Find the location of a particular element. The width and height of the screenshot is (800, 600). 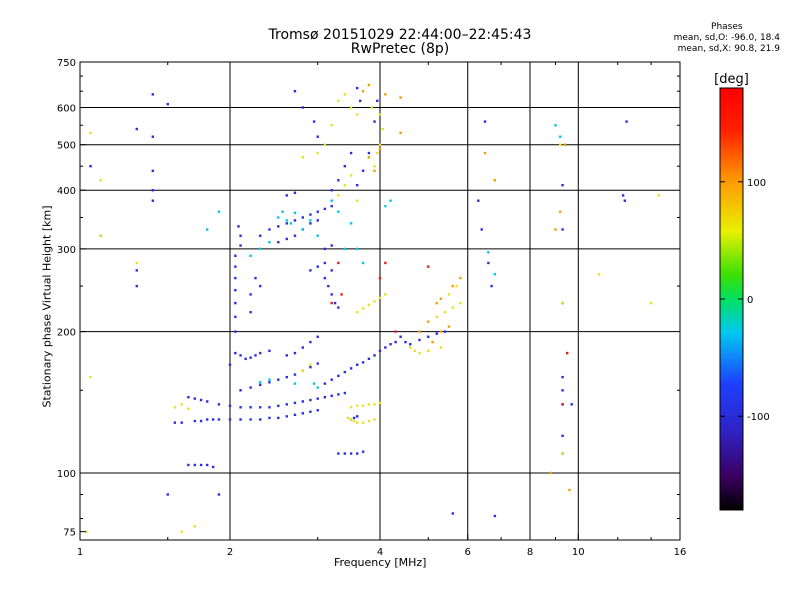

colorbar-tick-label: 100 is located at coordinates (756, 183).